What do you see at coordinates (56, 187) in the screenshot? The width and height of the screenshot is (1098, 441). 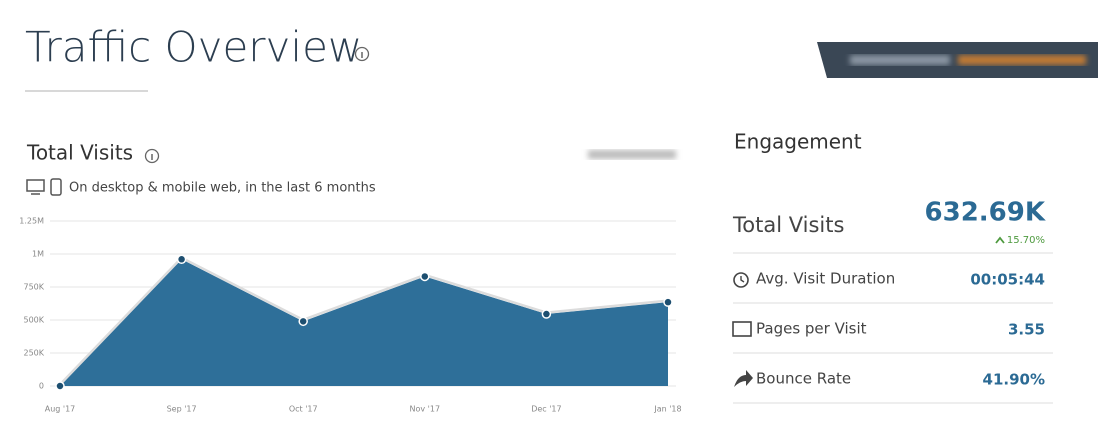 I see `mobile-icon` at bounding box center [56, 187].